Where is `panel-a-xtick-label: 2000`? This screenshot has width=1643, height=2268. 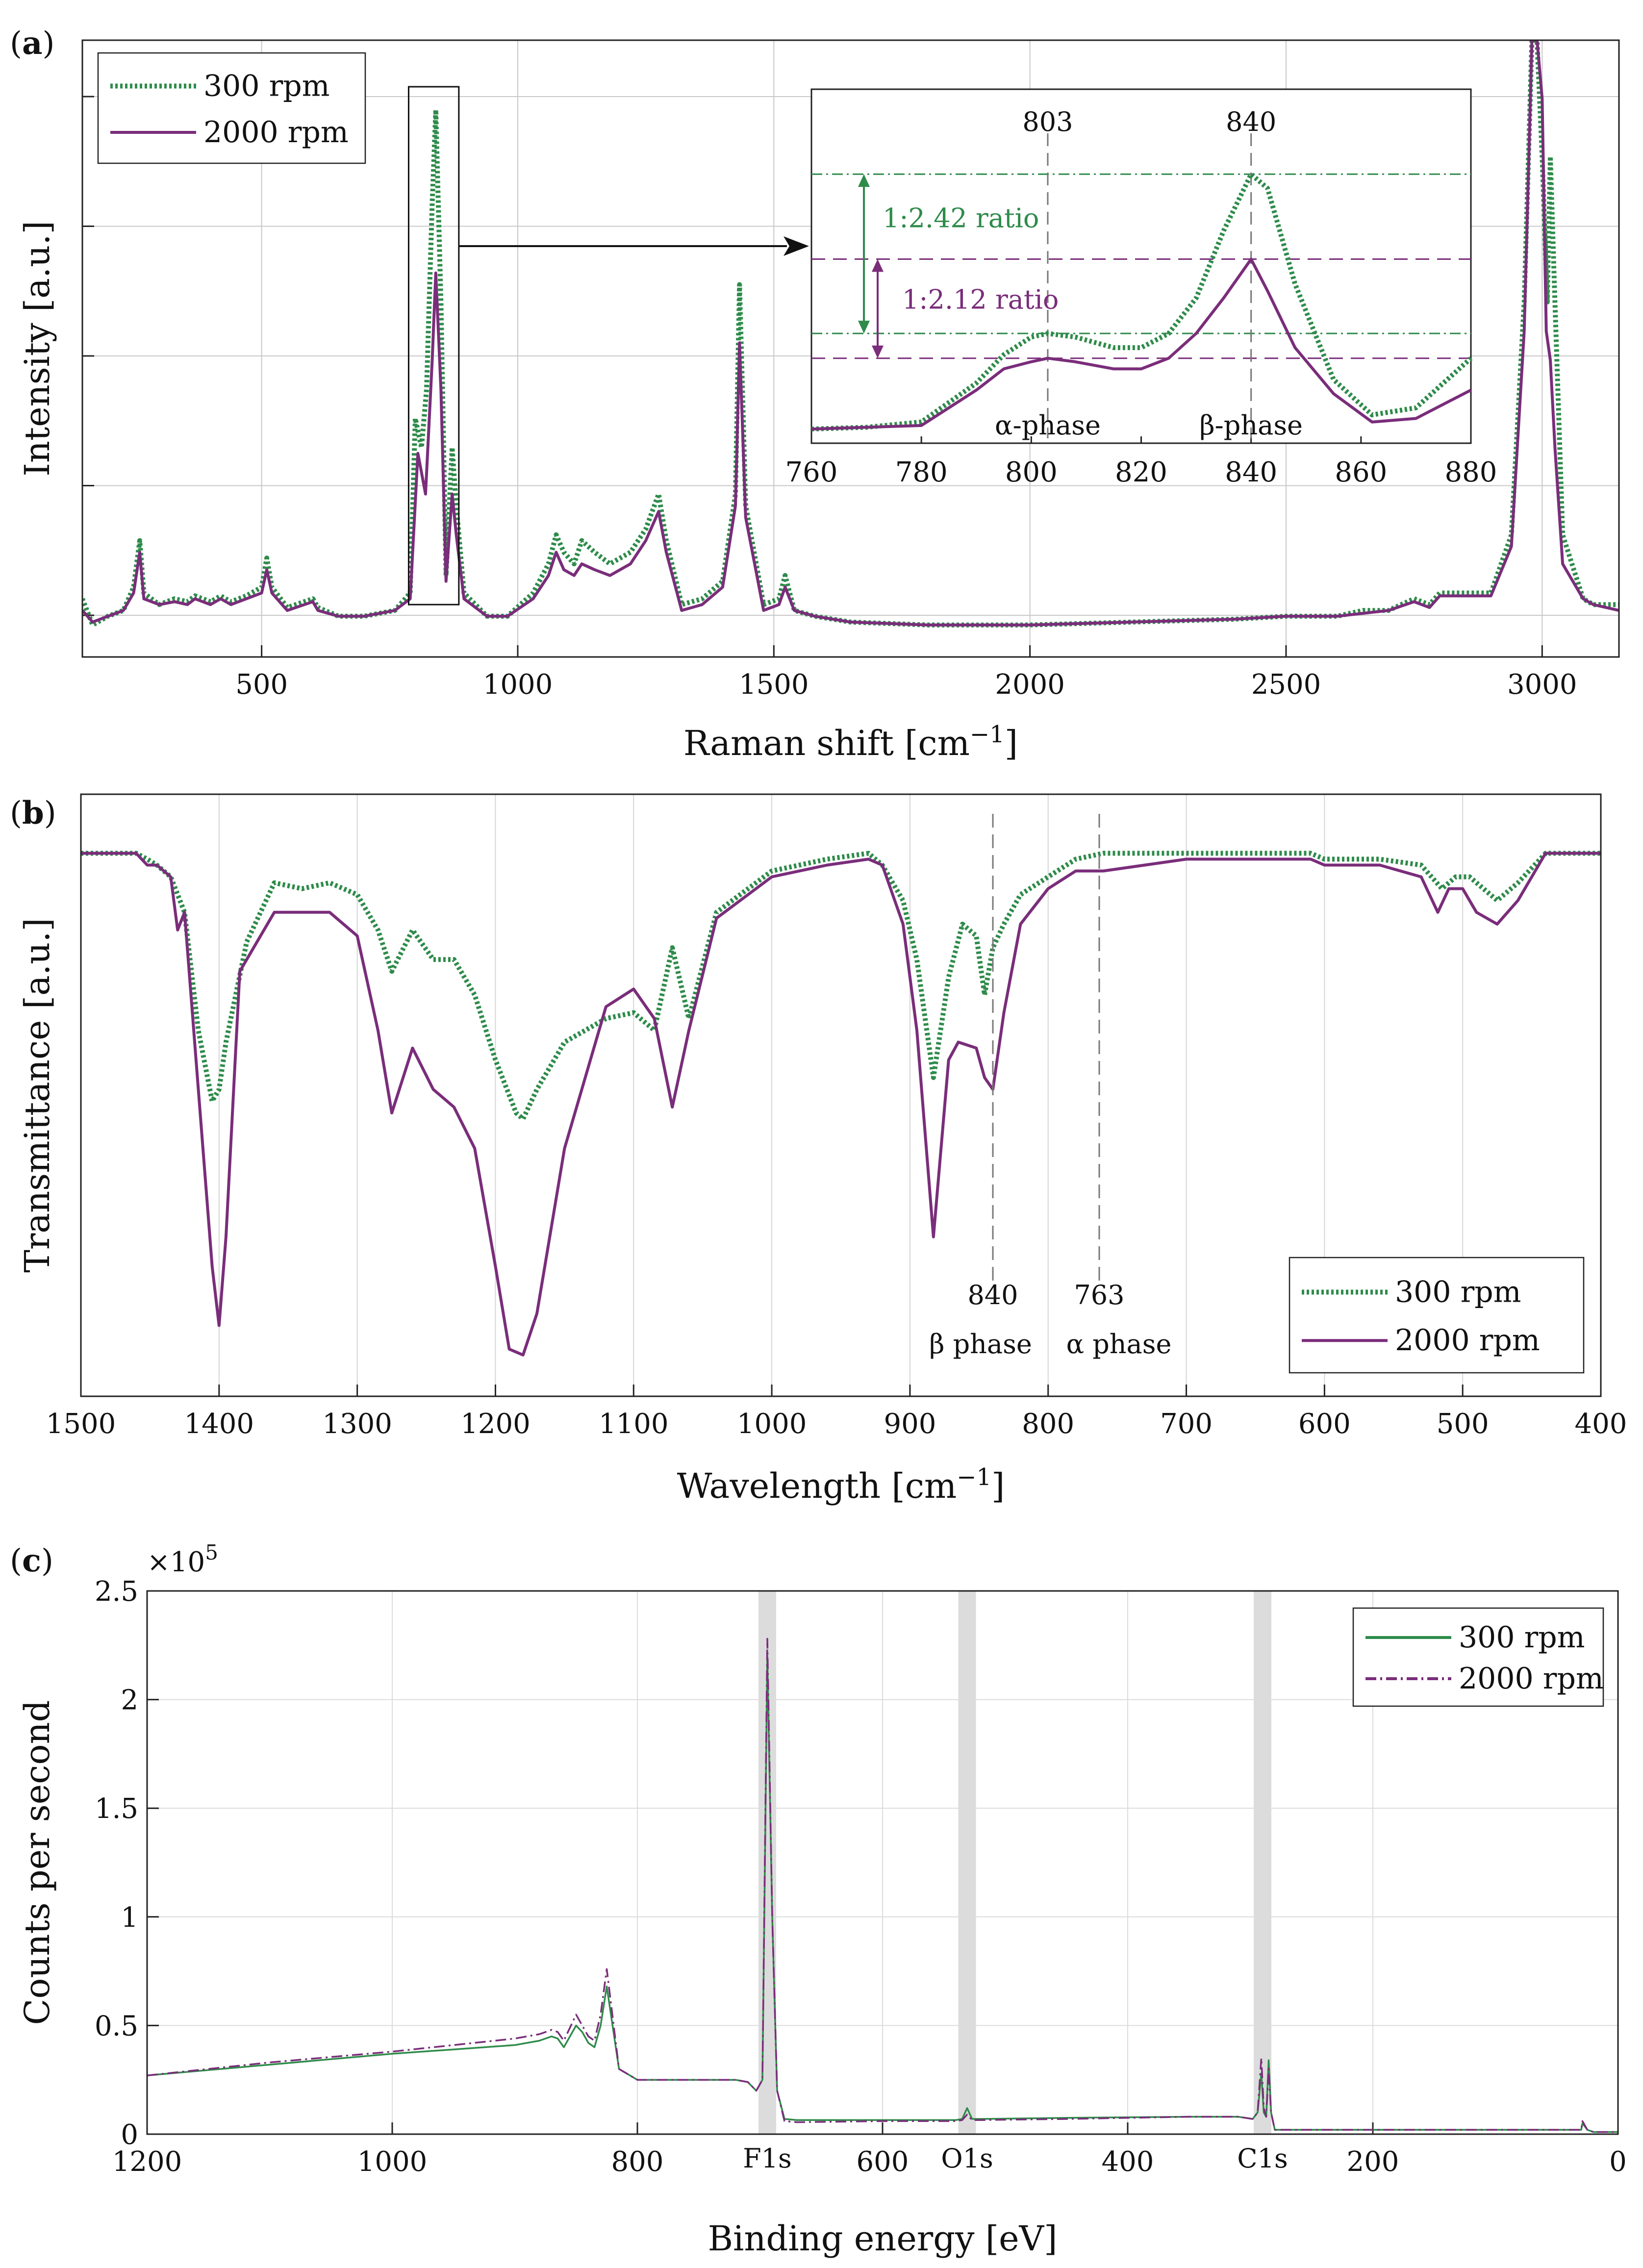
panel-a-xtick-label: 2000 is located at coordinates (1030, 685).